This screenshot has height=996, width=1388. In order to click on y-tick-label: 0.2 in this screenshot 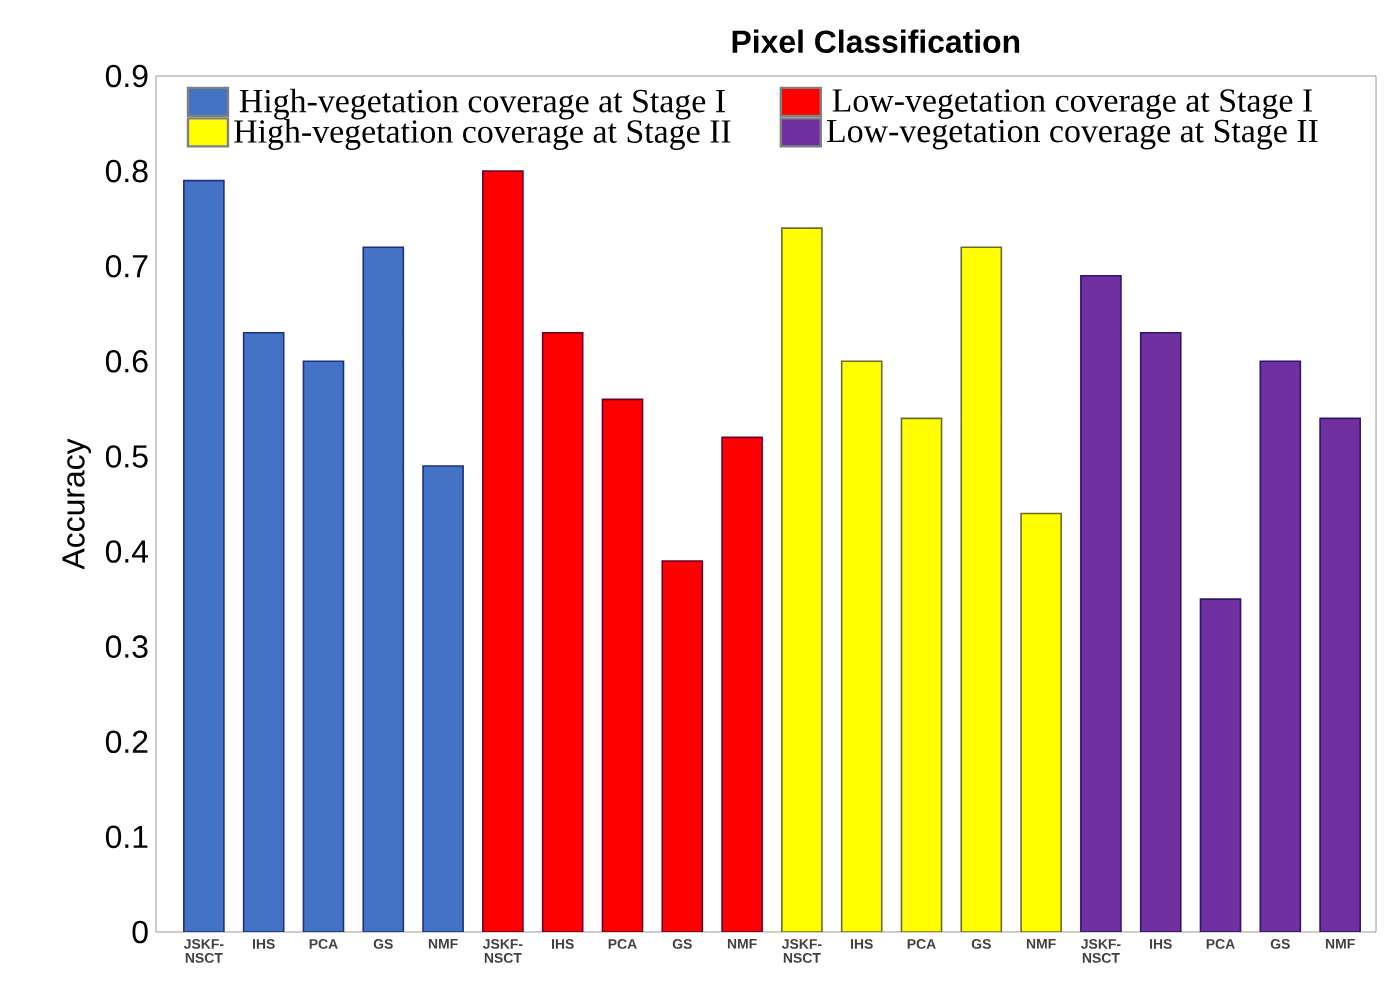, I will do `click(126, 742)`.